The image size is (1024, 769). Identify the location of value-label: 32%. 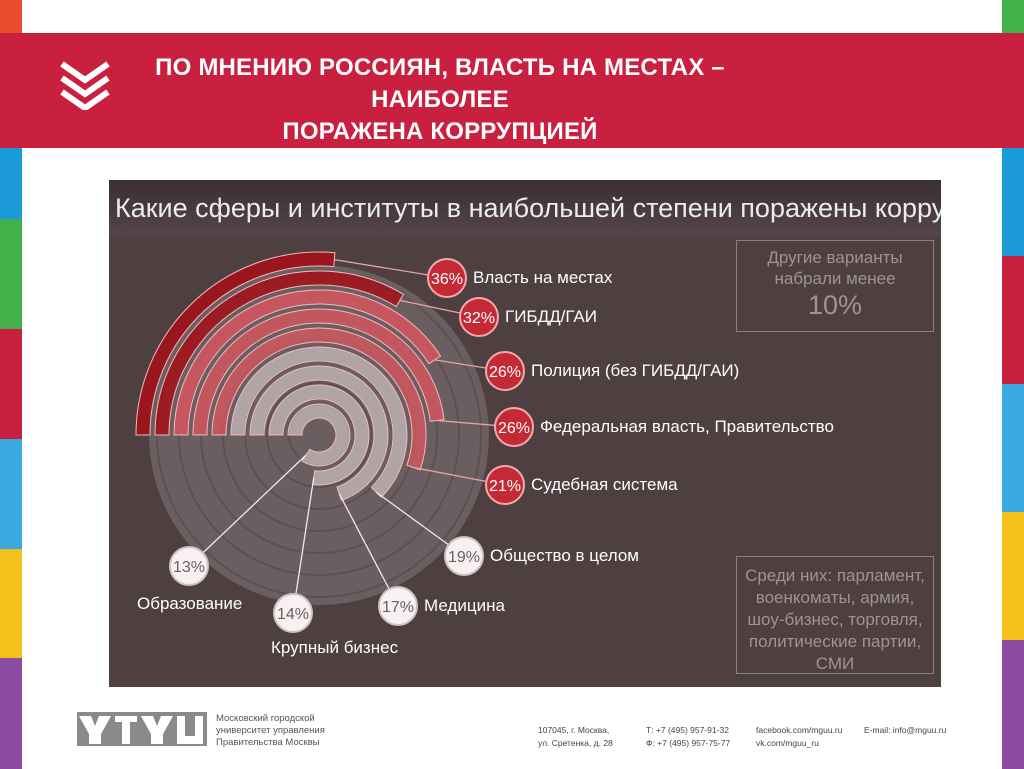
(479, 318).